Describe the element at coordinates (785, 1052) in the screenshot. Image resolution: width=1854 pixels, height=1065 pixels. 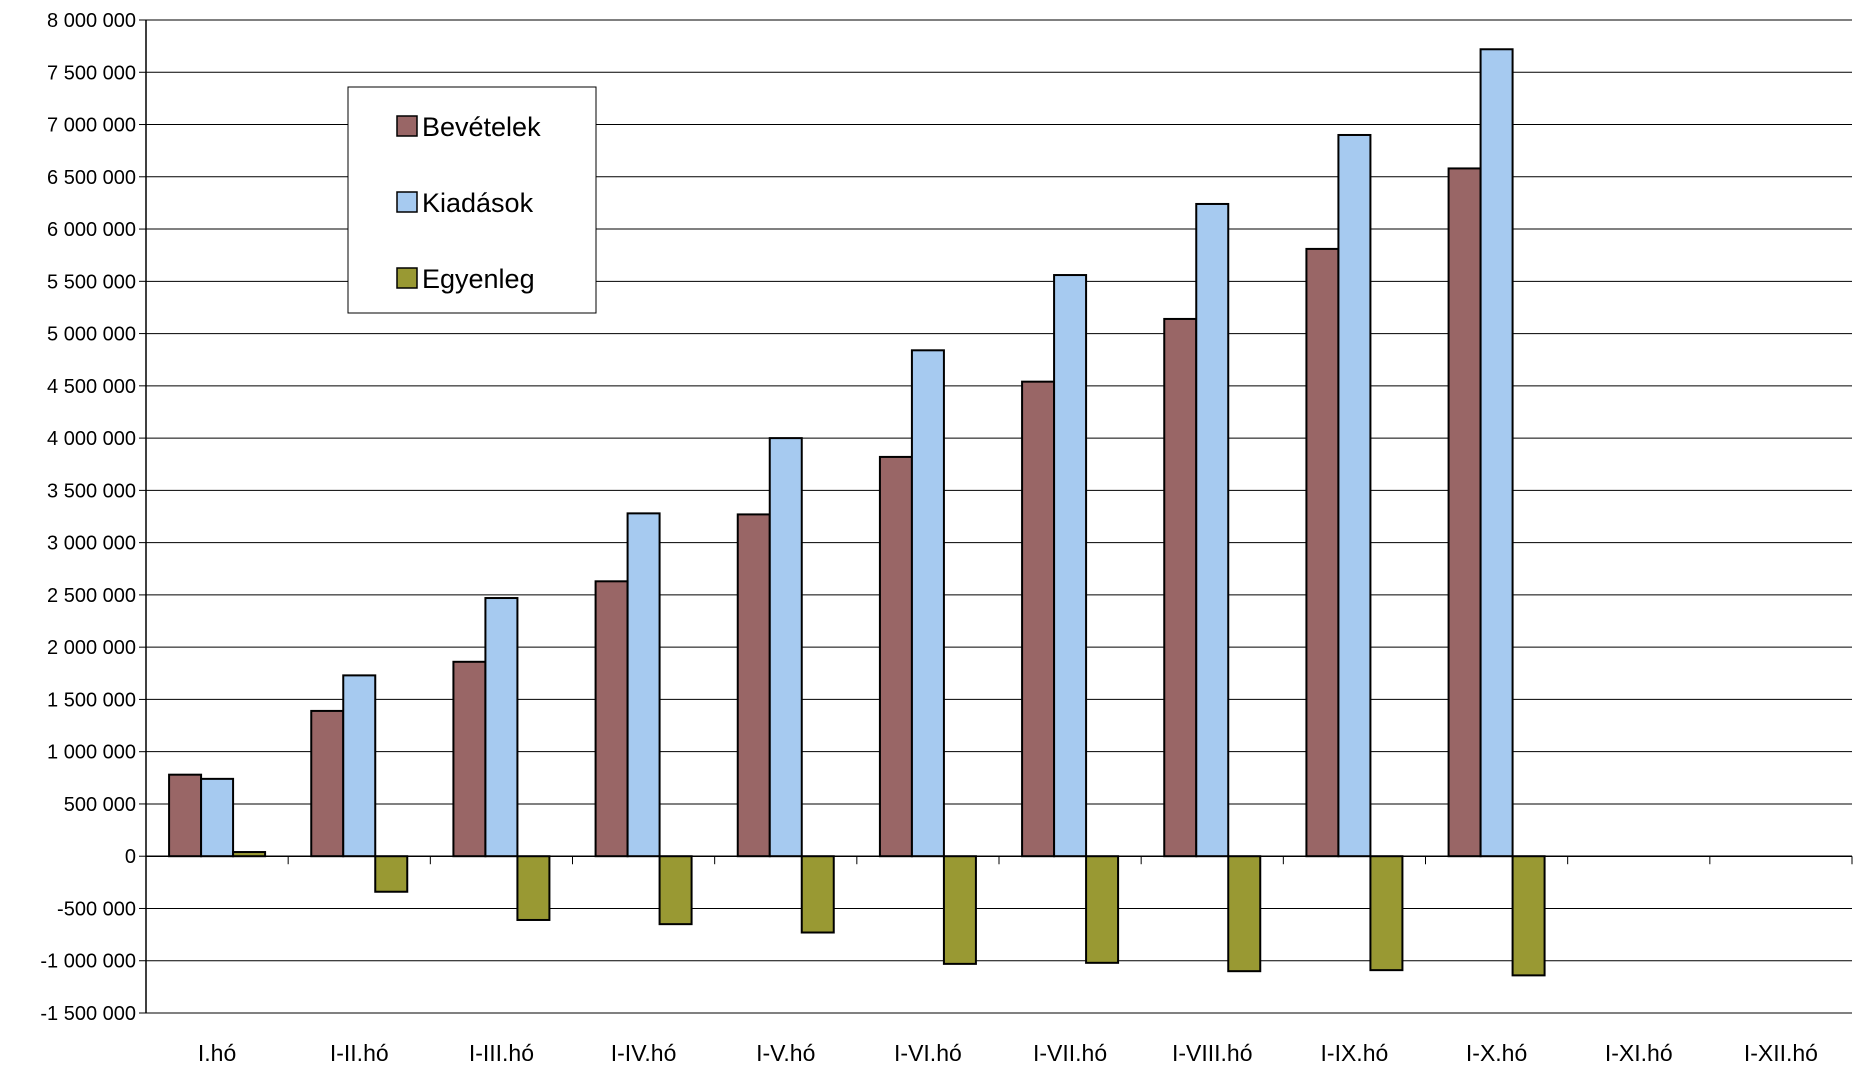
I see `x-category-label: I-V.hó` at that location.